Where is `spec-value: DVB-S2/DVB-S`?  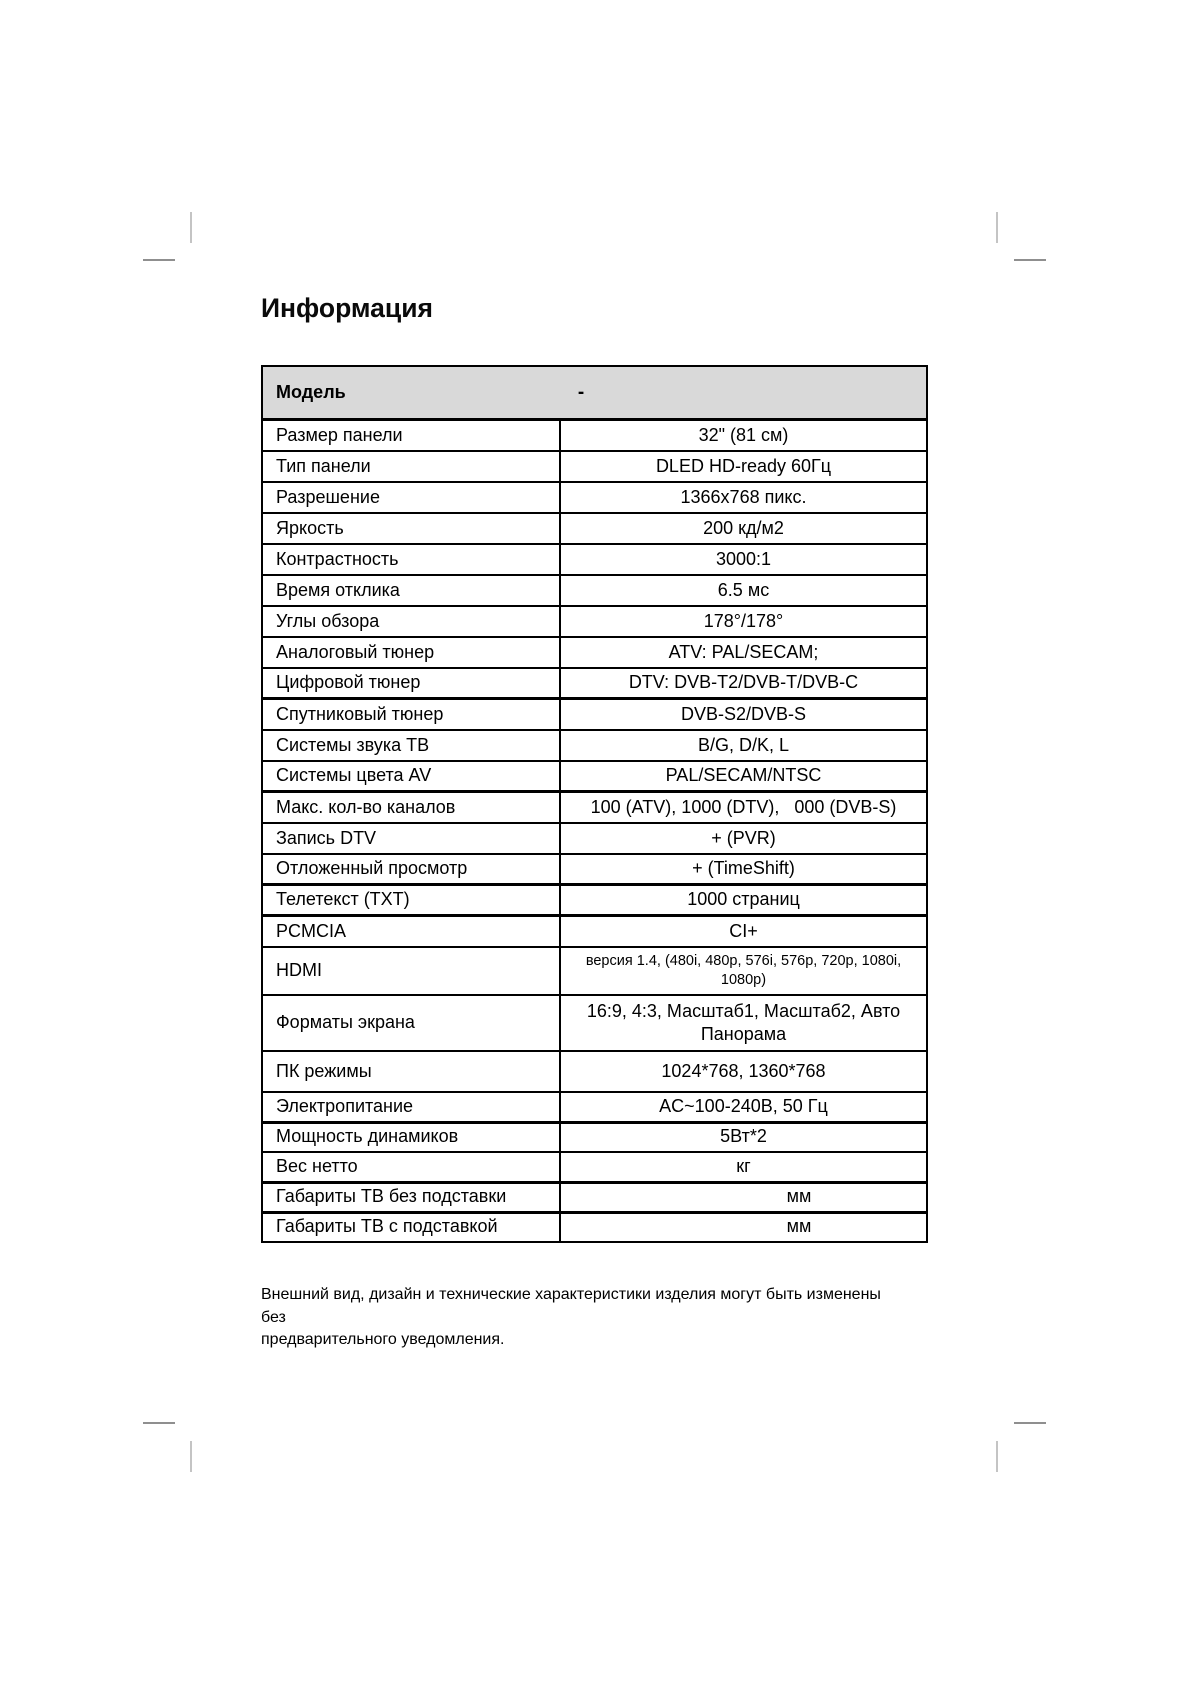 spec-value: DVB-S2/DVB-S is located at coordinates (743, 714).